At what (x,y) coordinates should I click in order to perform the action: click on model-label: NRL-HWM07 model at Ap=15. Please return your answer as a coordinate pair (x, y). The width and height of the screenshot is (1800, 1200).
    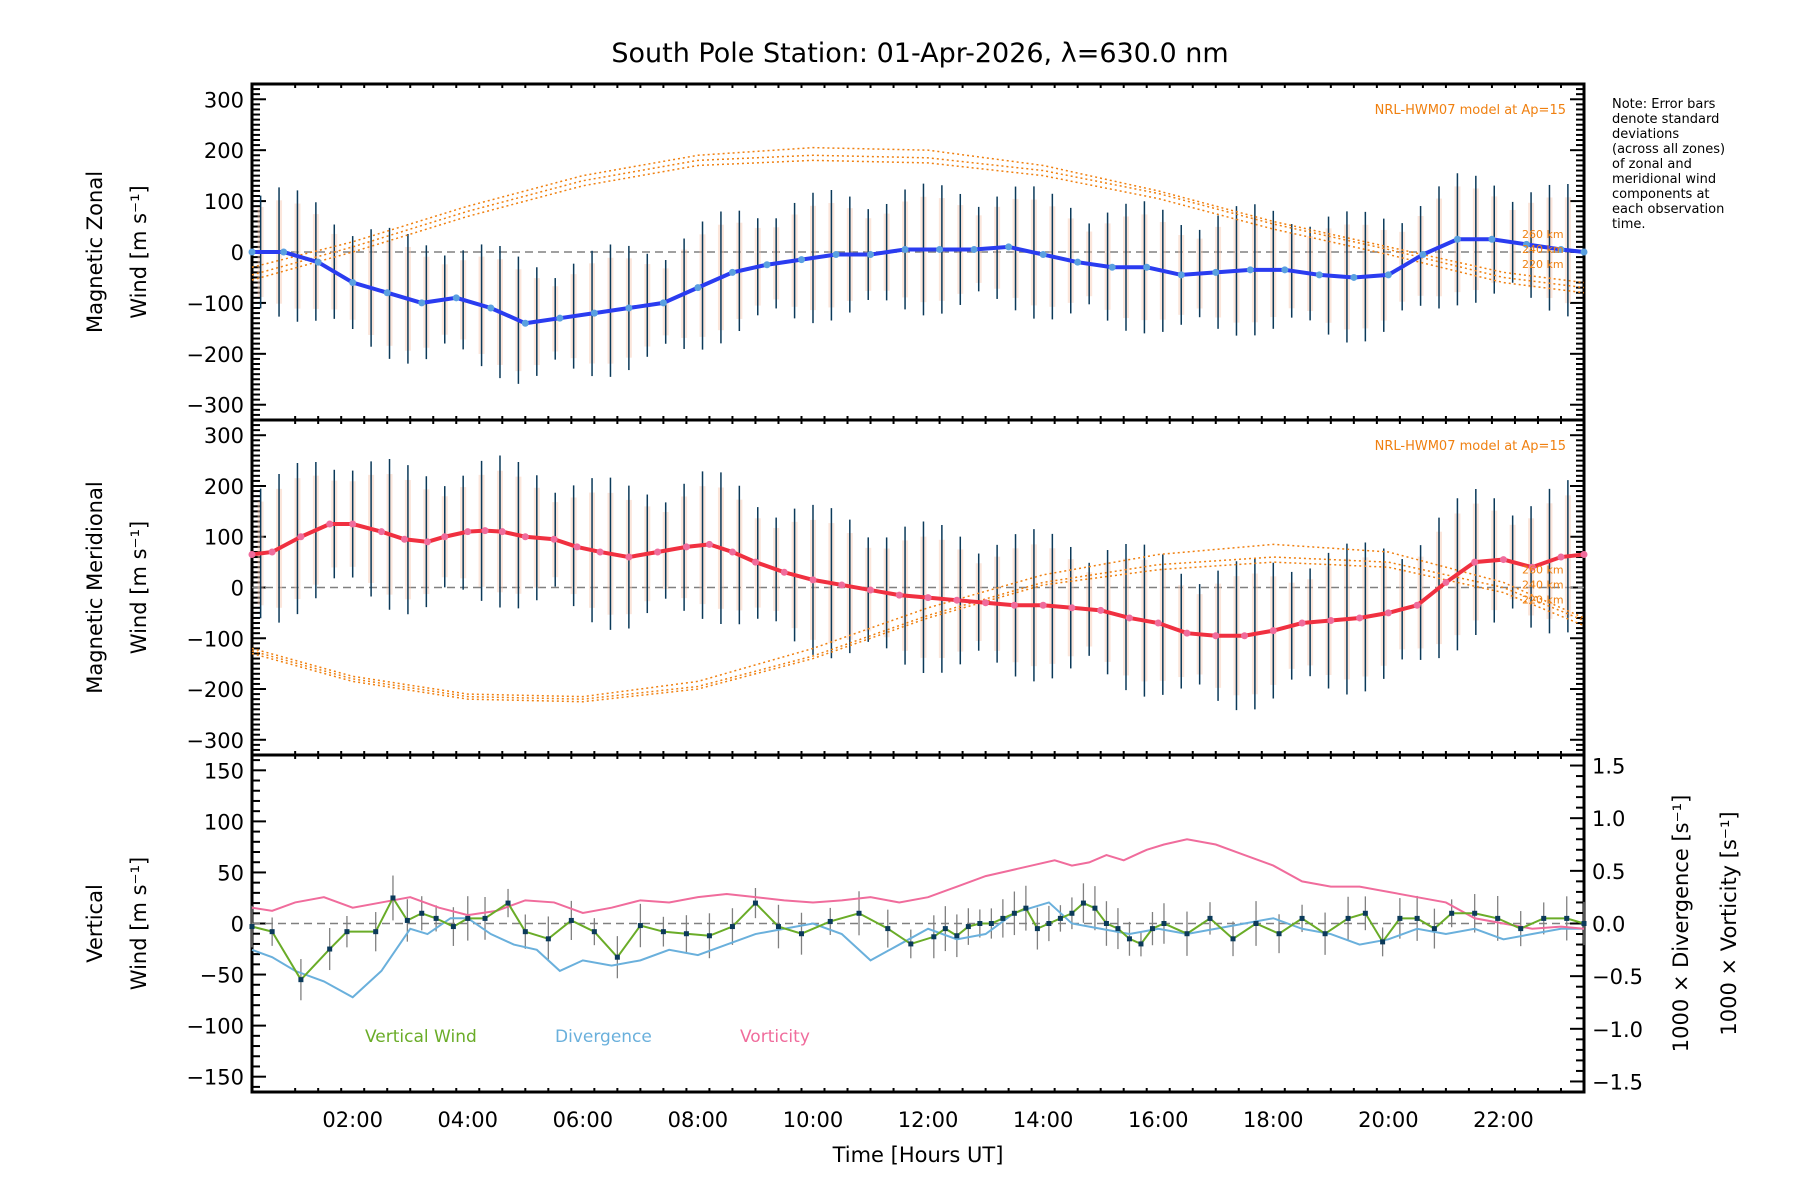
    Looking at the image, I should click on (1470, 446).